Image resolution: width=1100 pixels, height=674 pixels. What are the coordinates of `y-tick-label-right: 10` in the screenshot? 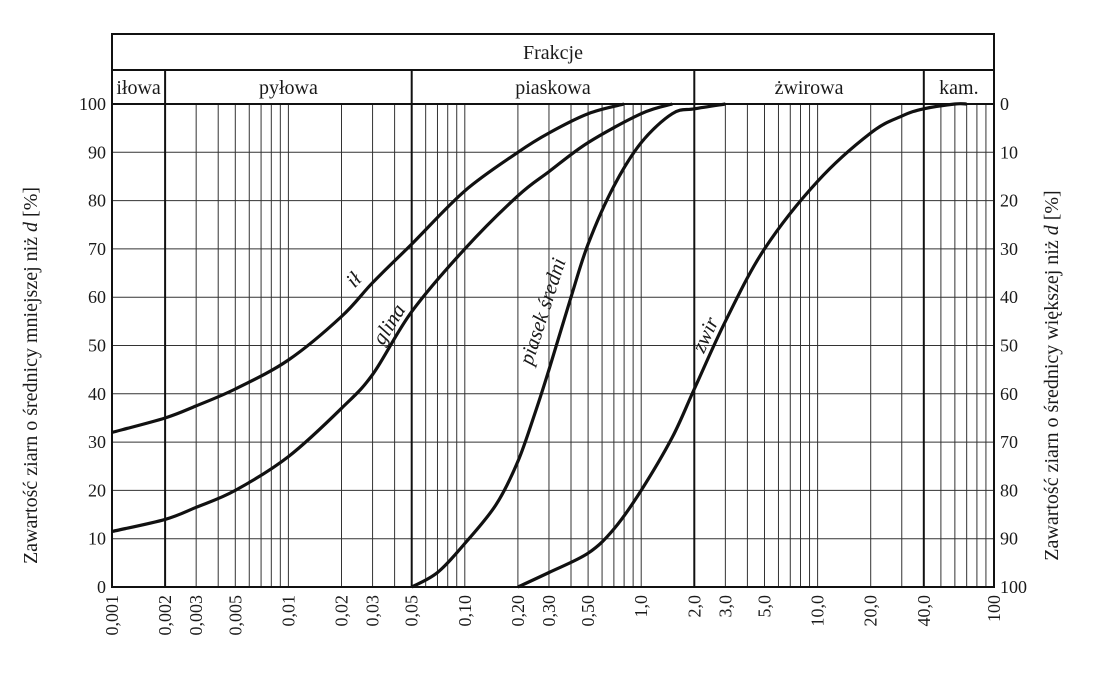 It's located at (1009, 152).